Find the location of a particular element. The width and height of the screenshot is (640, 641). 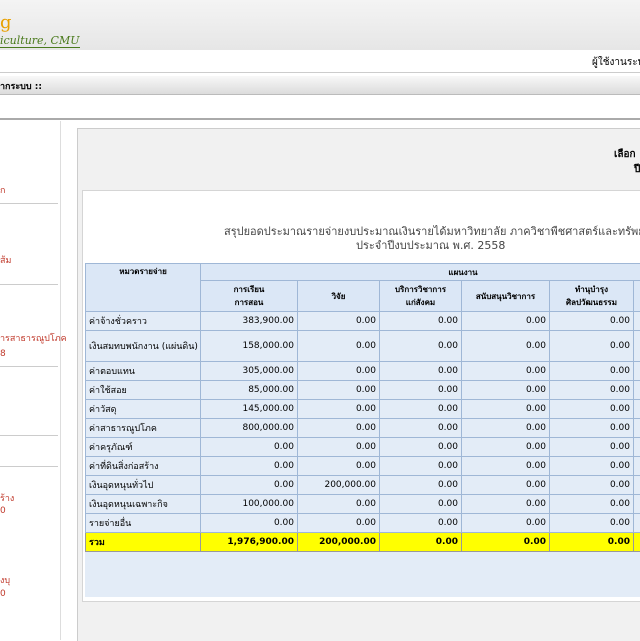

user-label: ผู้ใช้งานระบบ is located at coordinates (616, 62).